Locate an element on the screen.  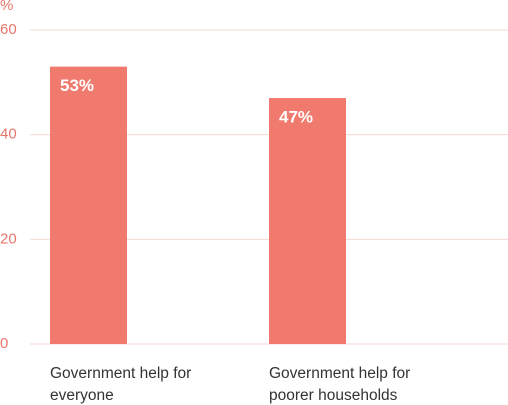
y-tick-label: 20 is located at coordinates (8, 238).